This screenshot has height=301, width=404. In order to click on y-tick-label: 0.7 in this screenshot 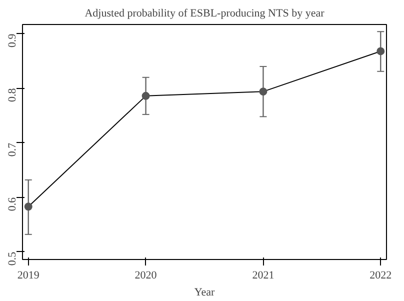, I will do `click(12, 149)`.